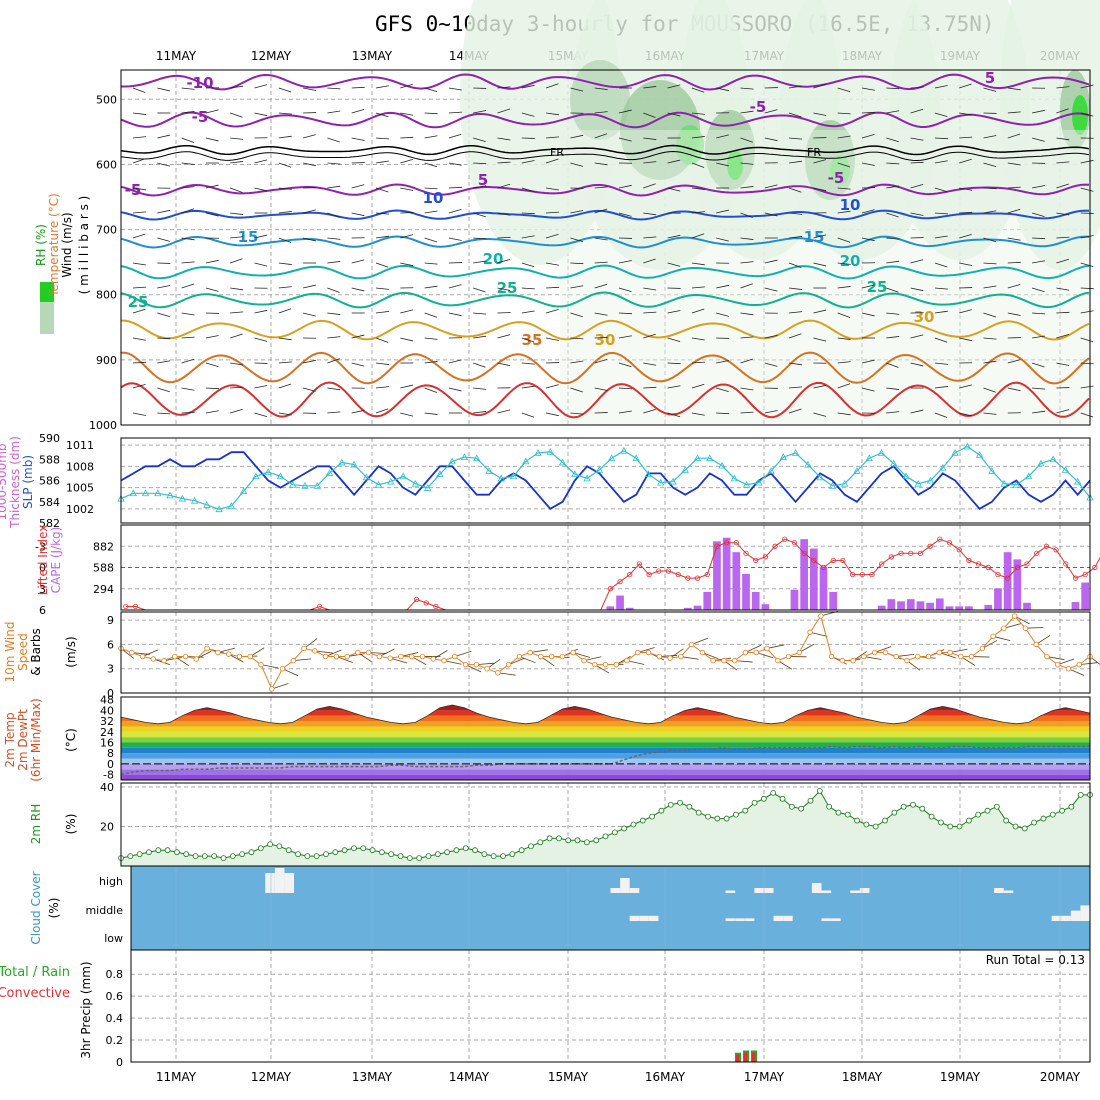  Describe the element at coordinates (103, 589) in the screenshot. I see `cape-right-tick-2: 294` at that location.